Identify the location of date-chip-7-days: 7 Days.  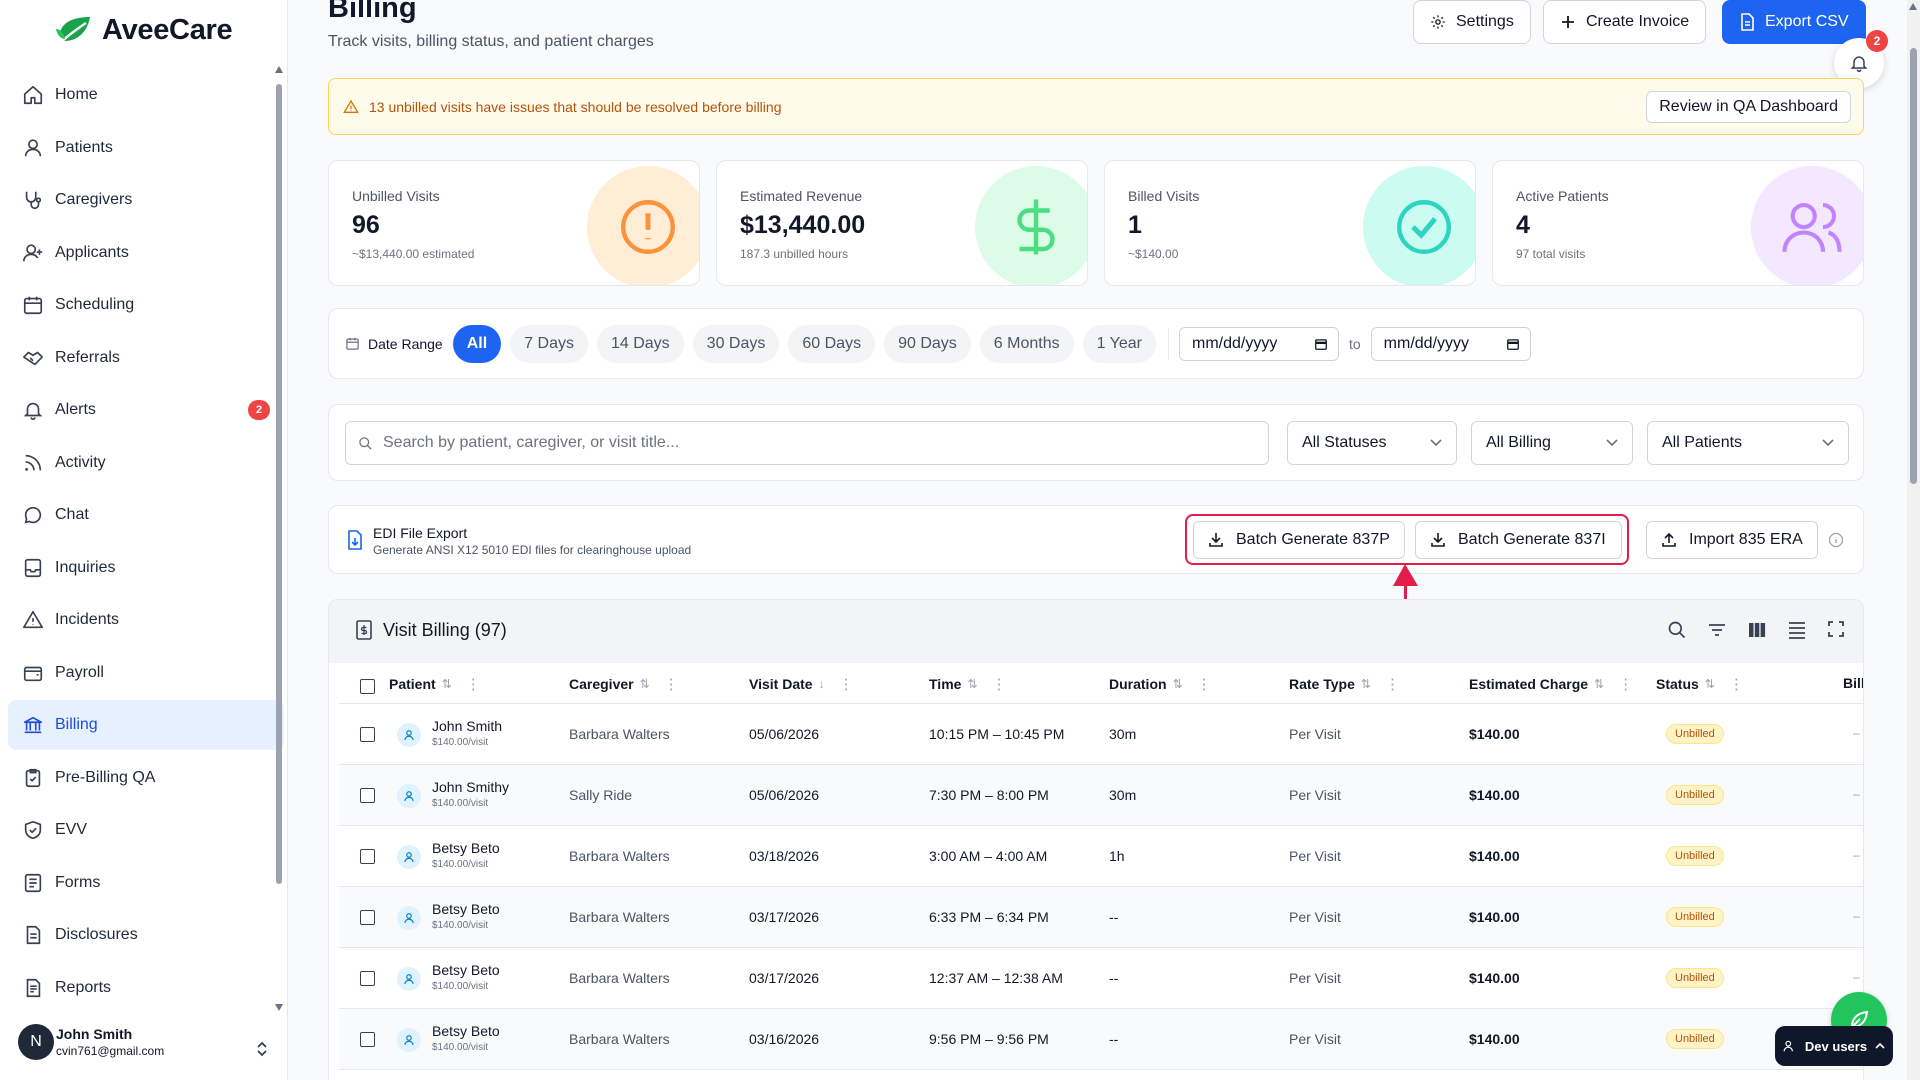
(549, 343).